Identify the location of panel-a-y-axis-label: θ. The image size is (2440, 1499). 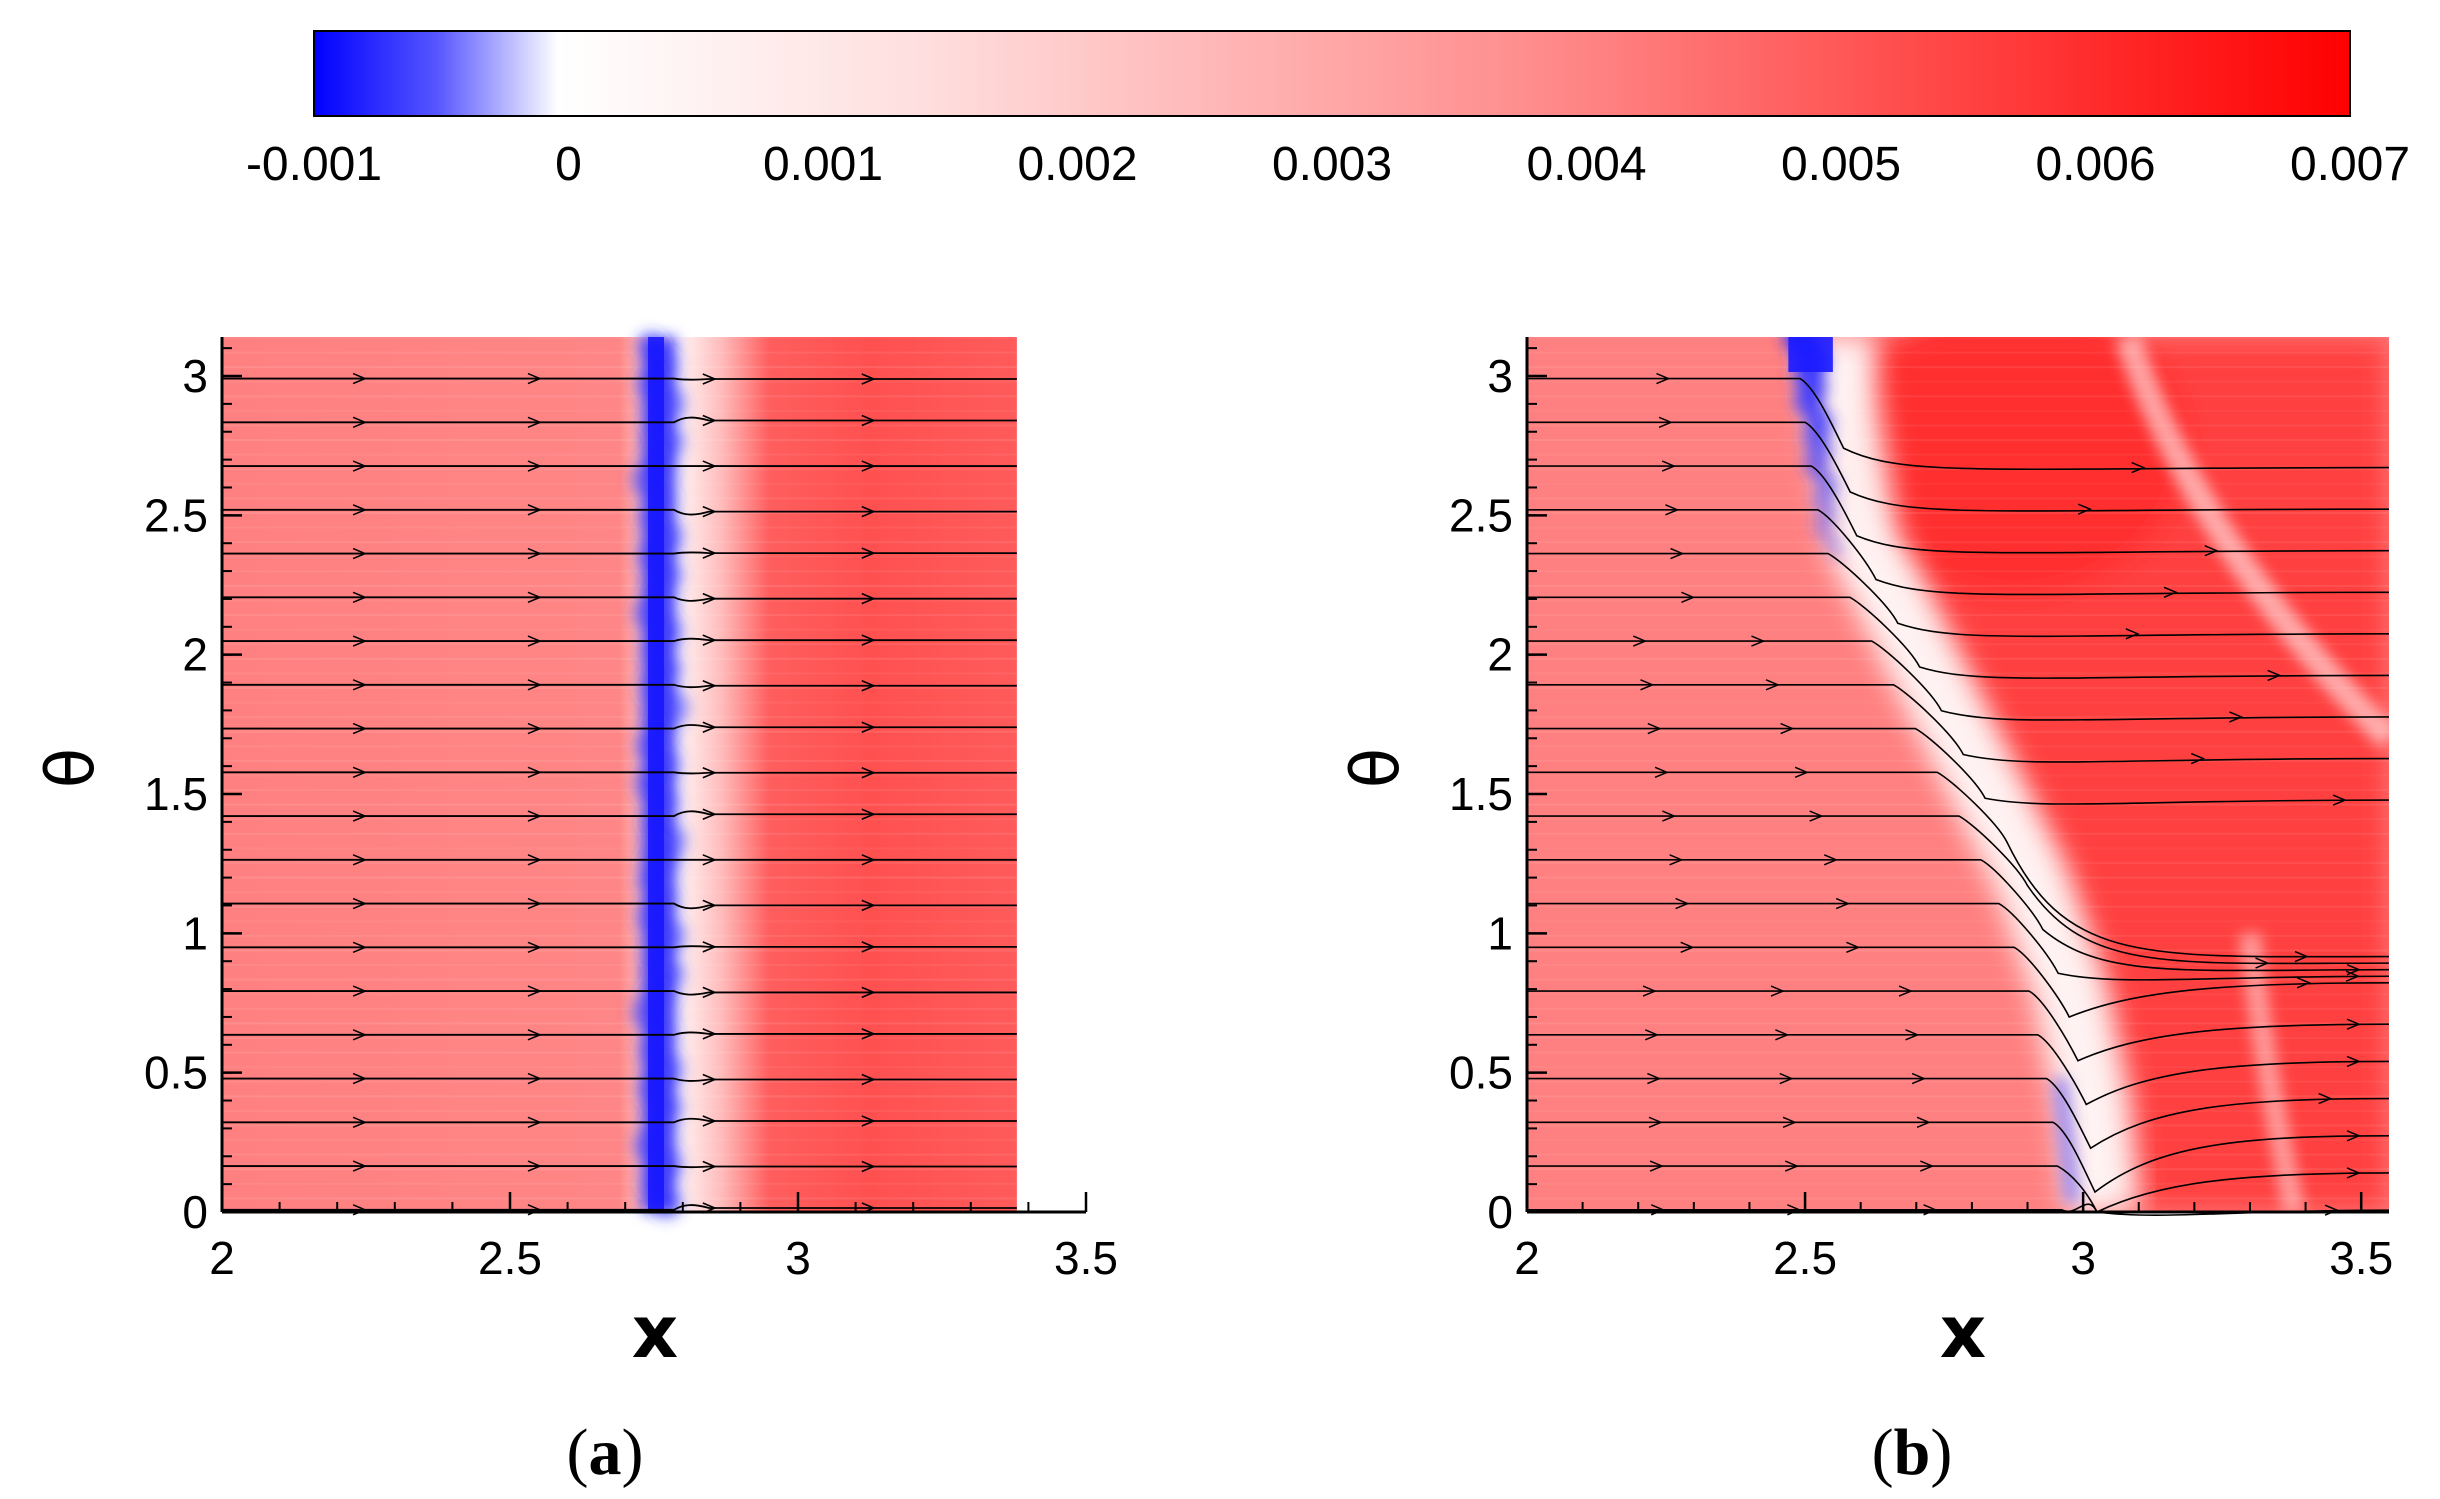
(70, 768).